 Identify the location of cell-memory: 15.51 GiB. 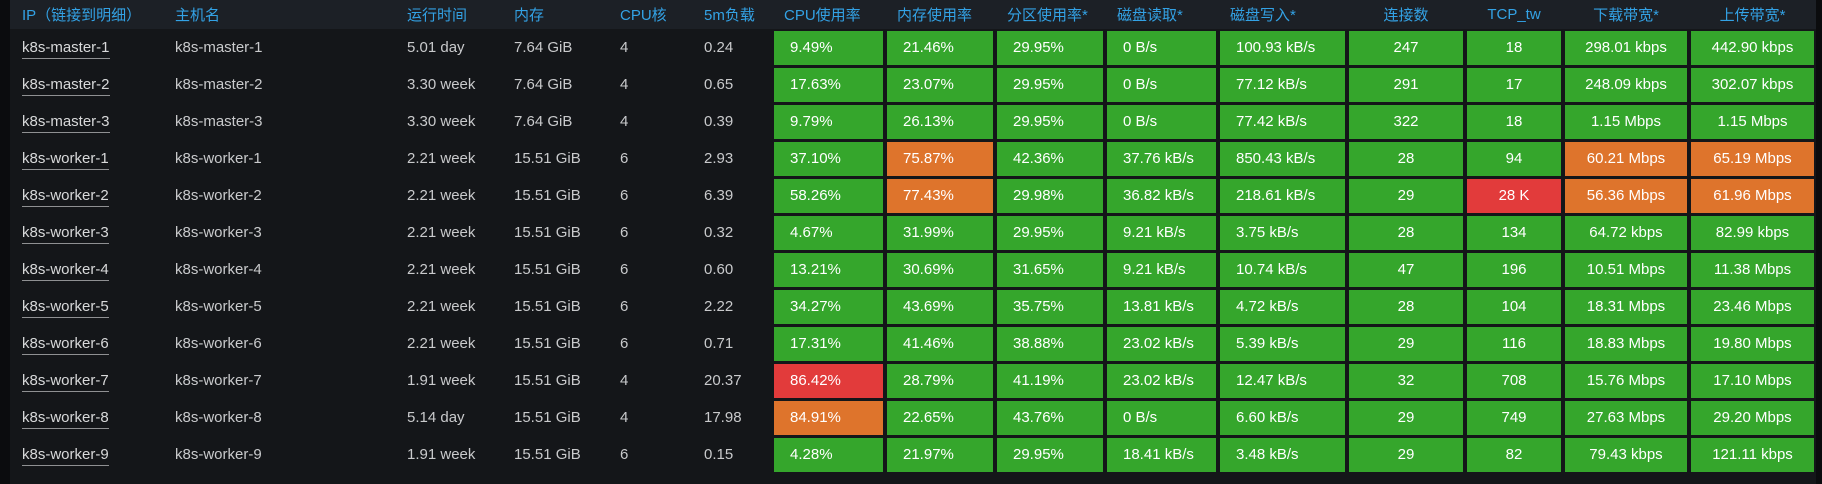
(547, 343).